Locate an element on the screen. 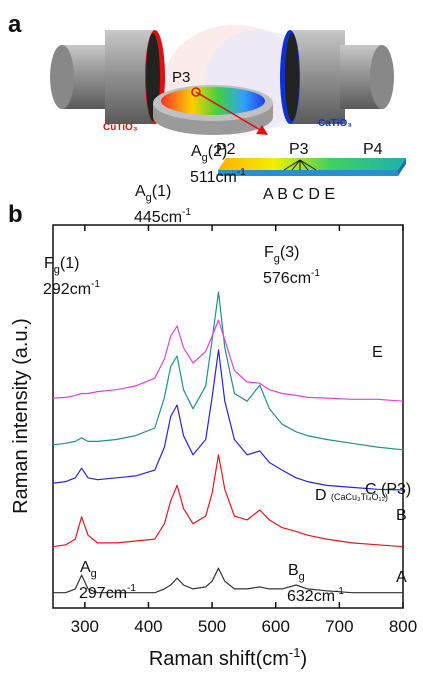 The image size is (423, 673). peak-wavenumber: 511cm is located at coordinates (213, 177).